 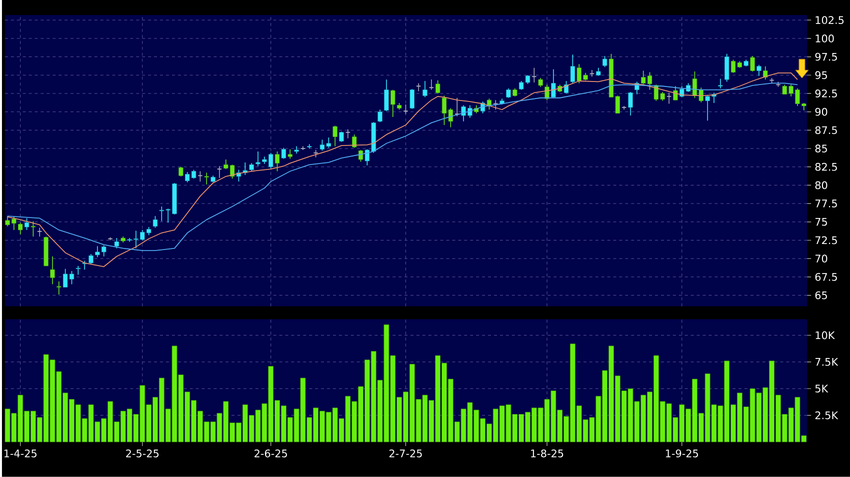 I want to click on x-tick-label: 2-5-25, so click(x=142, y=454).